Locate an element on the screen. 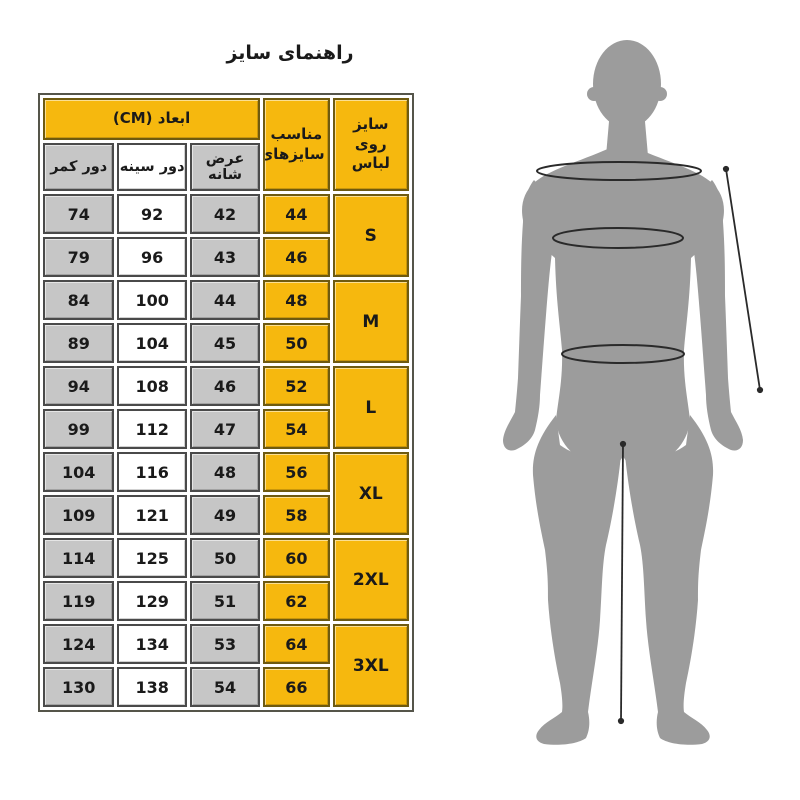 This screenshot has height=800, width=800. table-row: 58 49 121 109 is located at coordinates (226, 515).